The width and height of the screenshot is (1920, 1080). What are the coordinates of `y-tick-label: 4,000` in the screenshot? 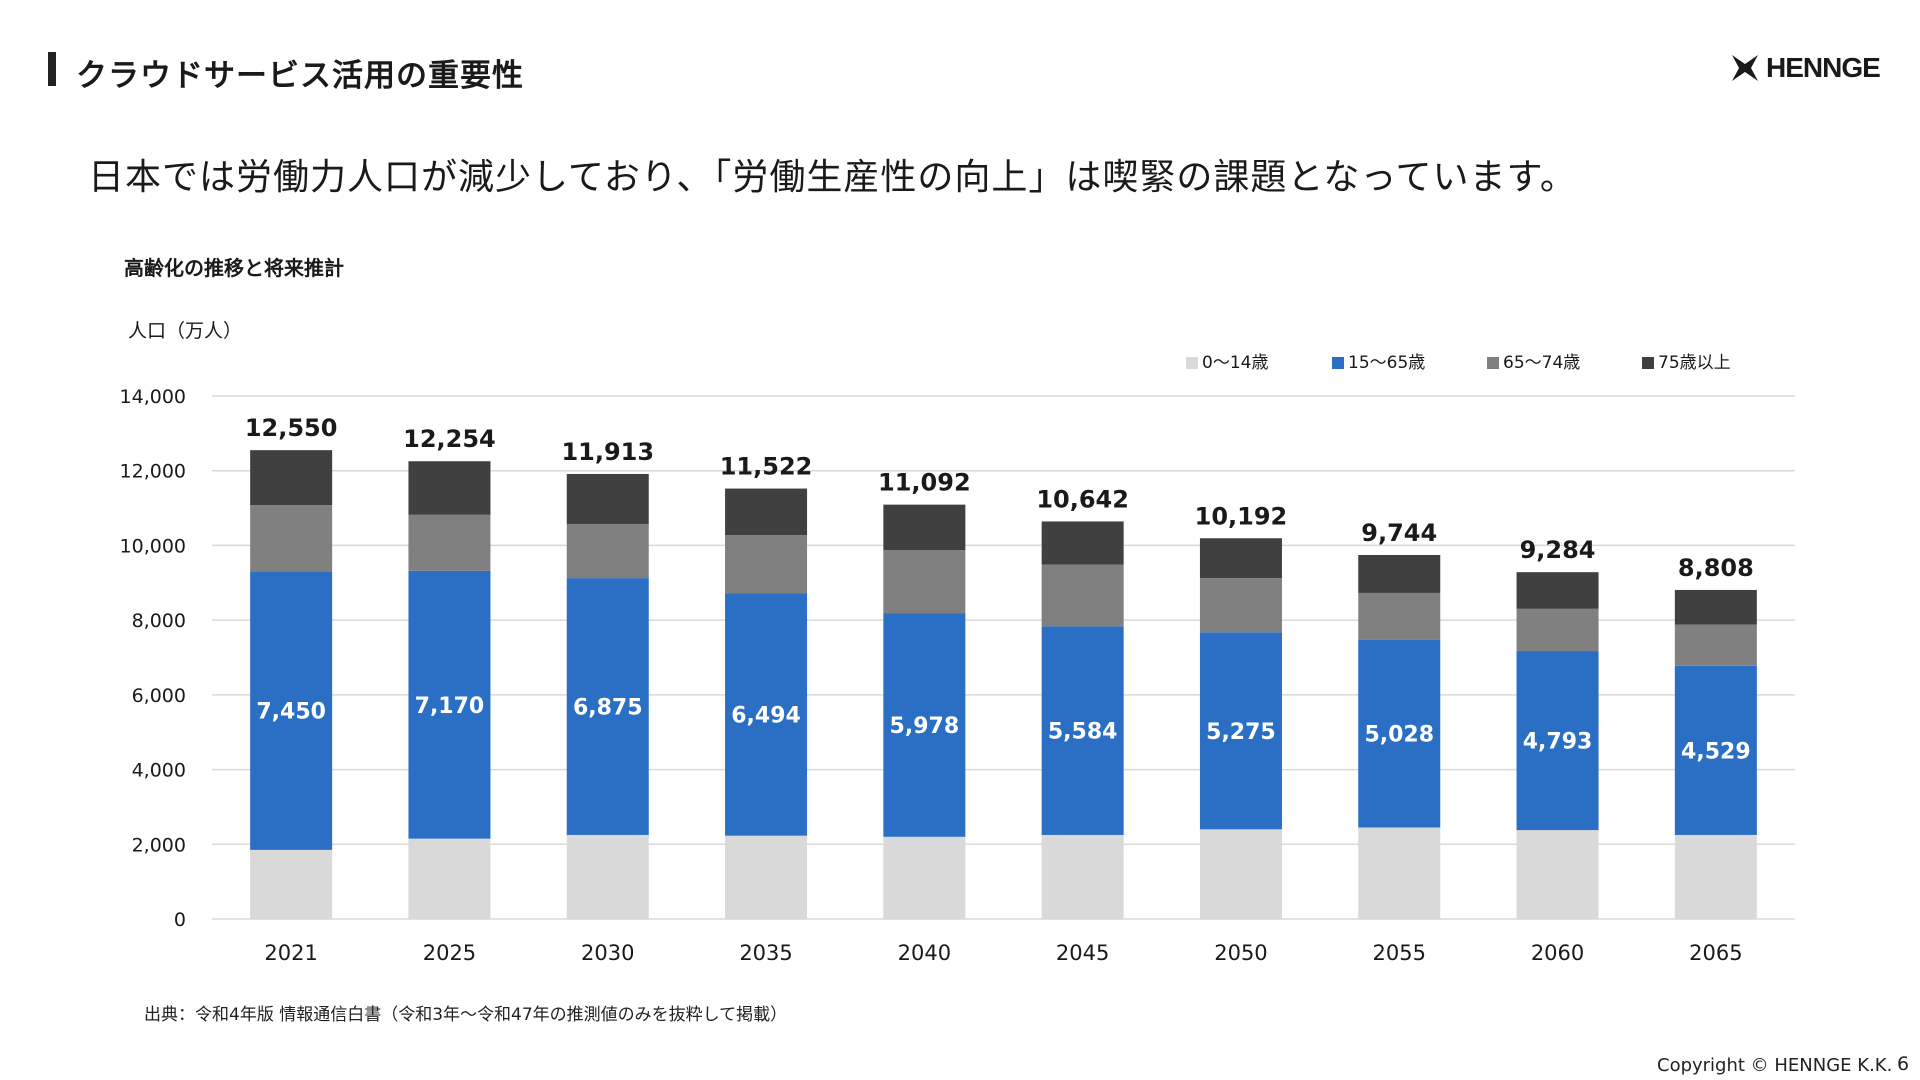 It's located at (159, 771).